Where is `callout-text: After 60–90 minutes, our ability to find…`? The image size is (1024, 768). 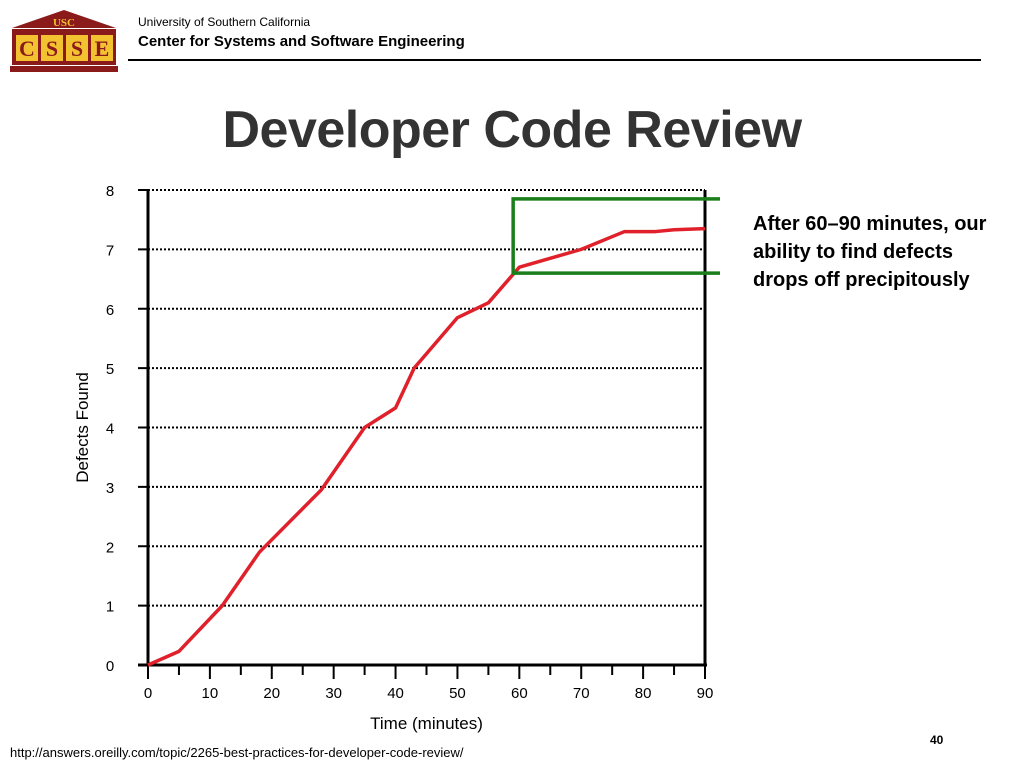
callout-text: After 60–90 minutes, our ability to find… is located at coordinates (870, 252).